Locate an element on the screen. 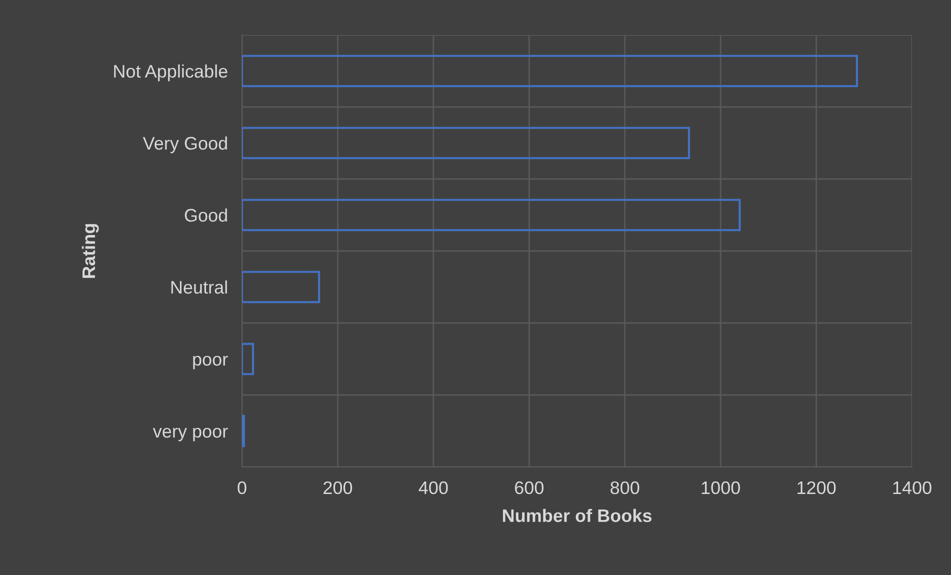  y-tick-label: very poor is located at coordinates (190, 435).